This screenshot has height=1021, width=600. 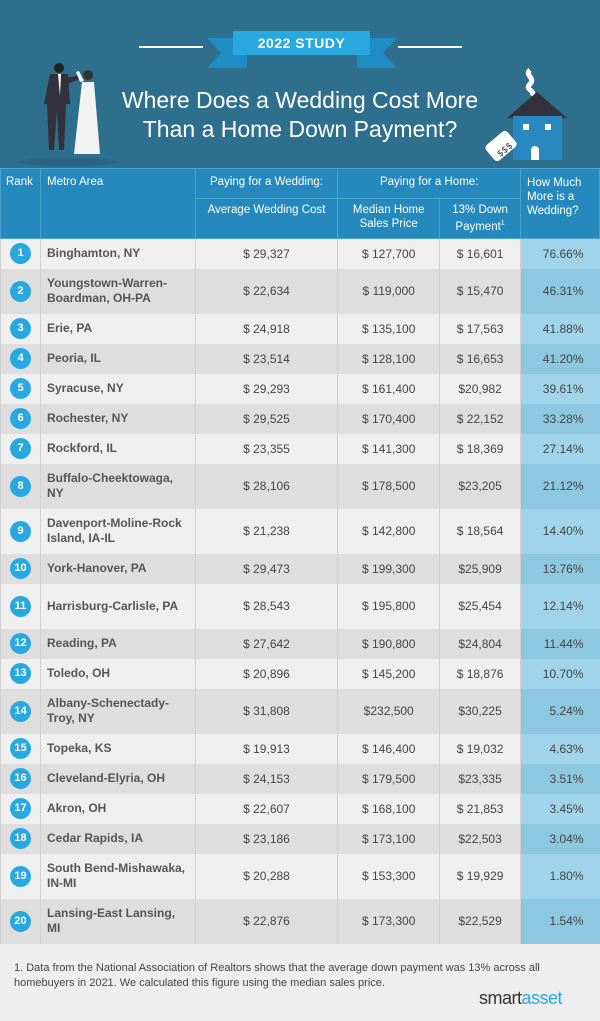 I want to click on down-payment-cell: $24,804, so click(x=480, y=643).